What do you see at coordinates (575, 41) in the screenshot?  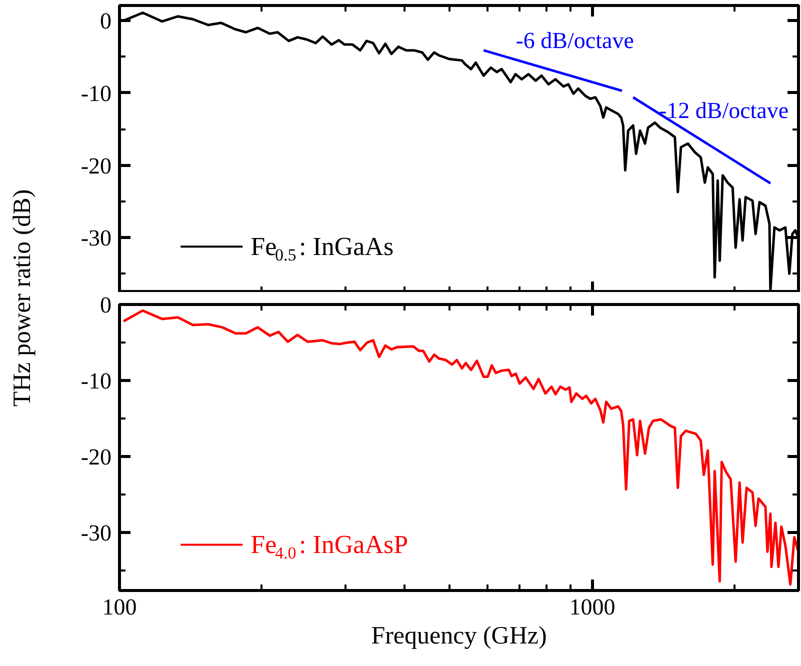 I see `annotation: -6 dB/octave` at bounding box center [575, 41].